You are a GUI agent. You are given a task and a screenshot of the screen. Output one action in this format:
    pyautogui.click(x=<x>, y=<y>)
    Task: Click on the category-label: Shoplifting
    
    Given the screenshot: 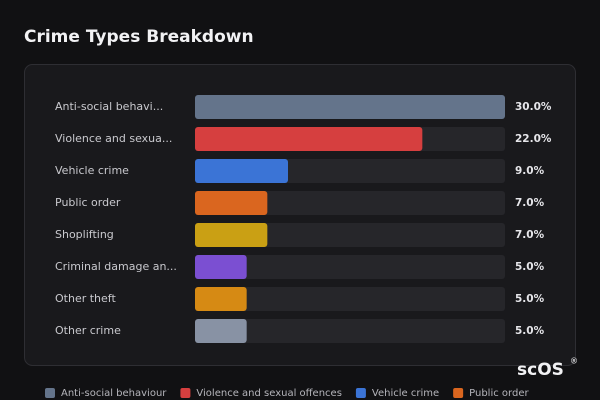 What is the action you would take?
    pyautogui.click(x=84, y=234)
    